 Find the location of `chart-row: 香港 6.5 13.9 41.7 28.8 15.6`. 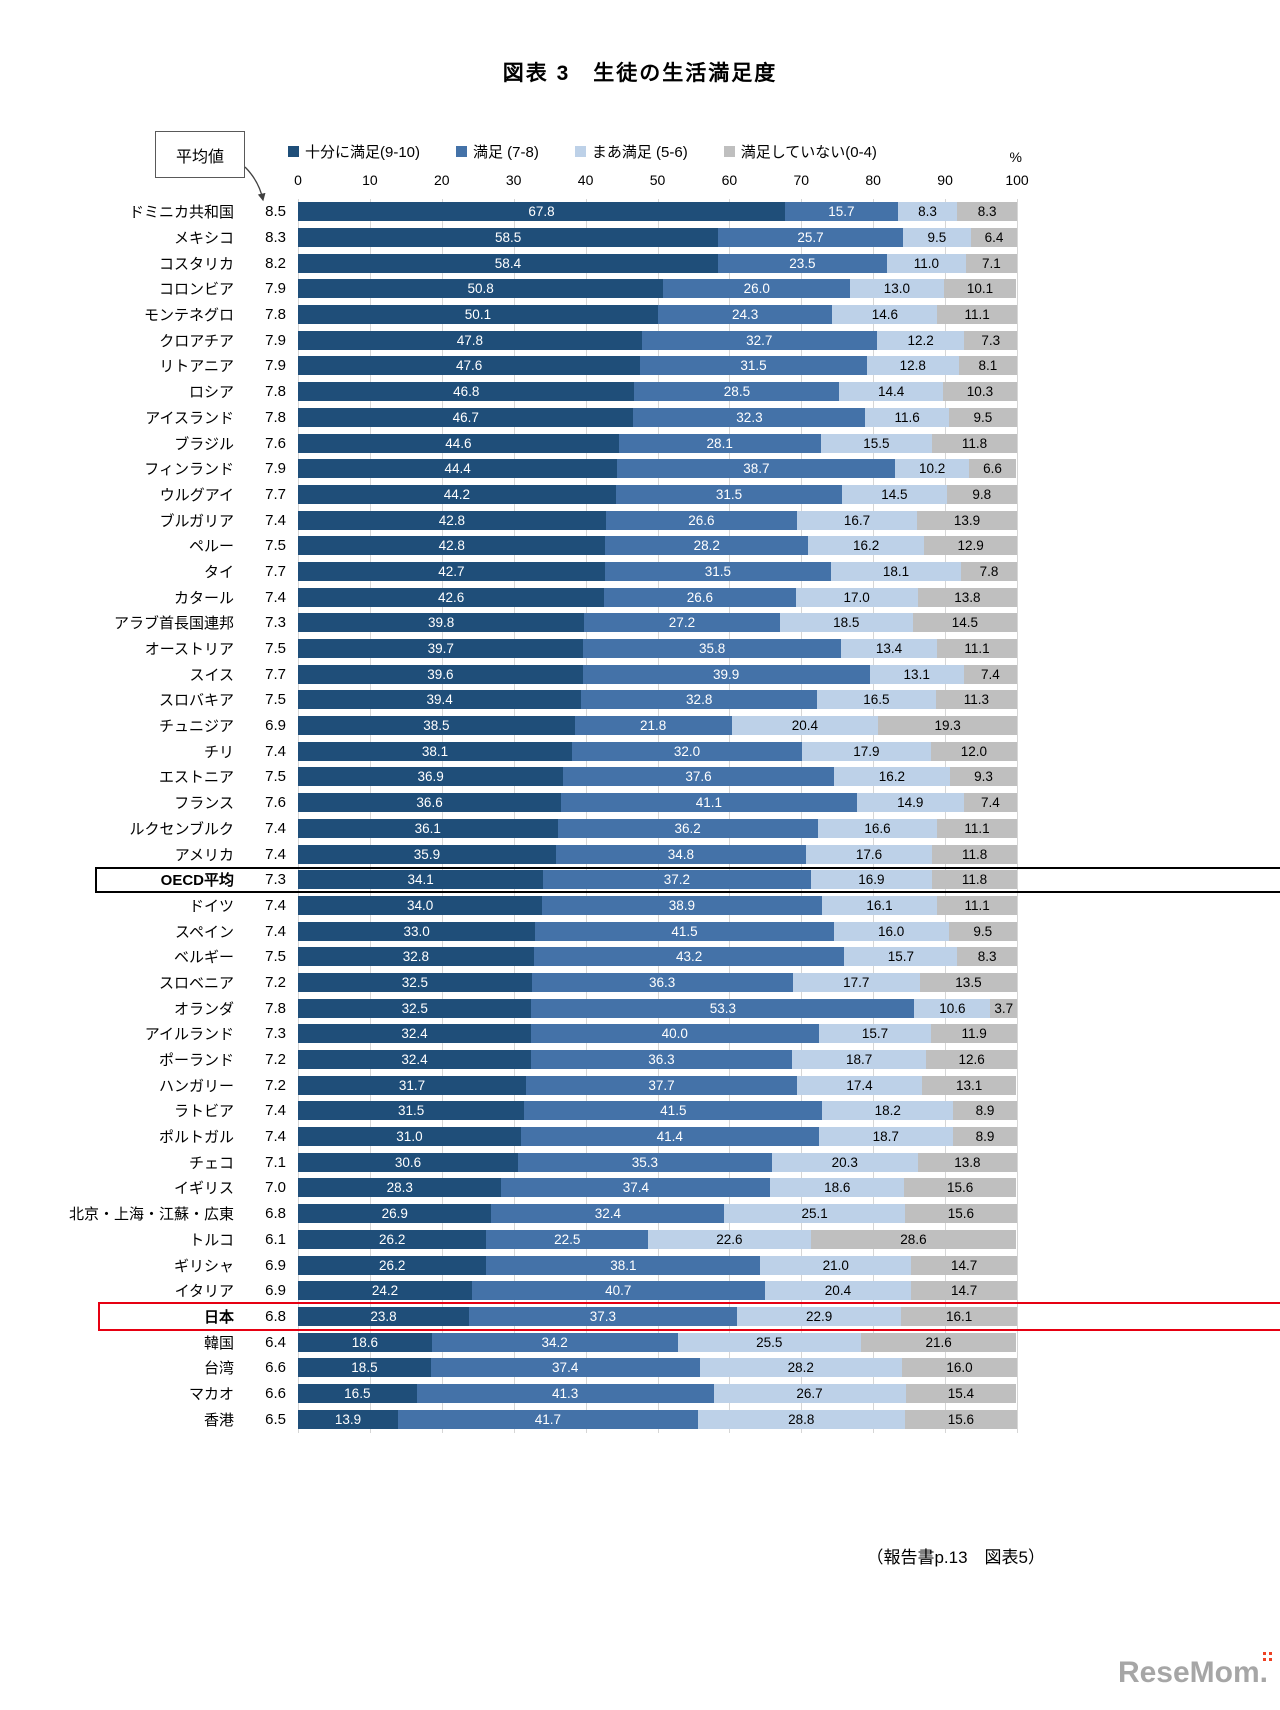

chart-row: 香港 6.5 13.9 41.7 28.8 15.6 is located at coordinates (640, 1419).